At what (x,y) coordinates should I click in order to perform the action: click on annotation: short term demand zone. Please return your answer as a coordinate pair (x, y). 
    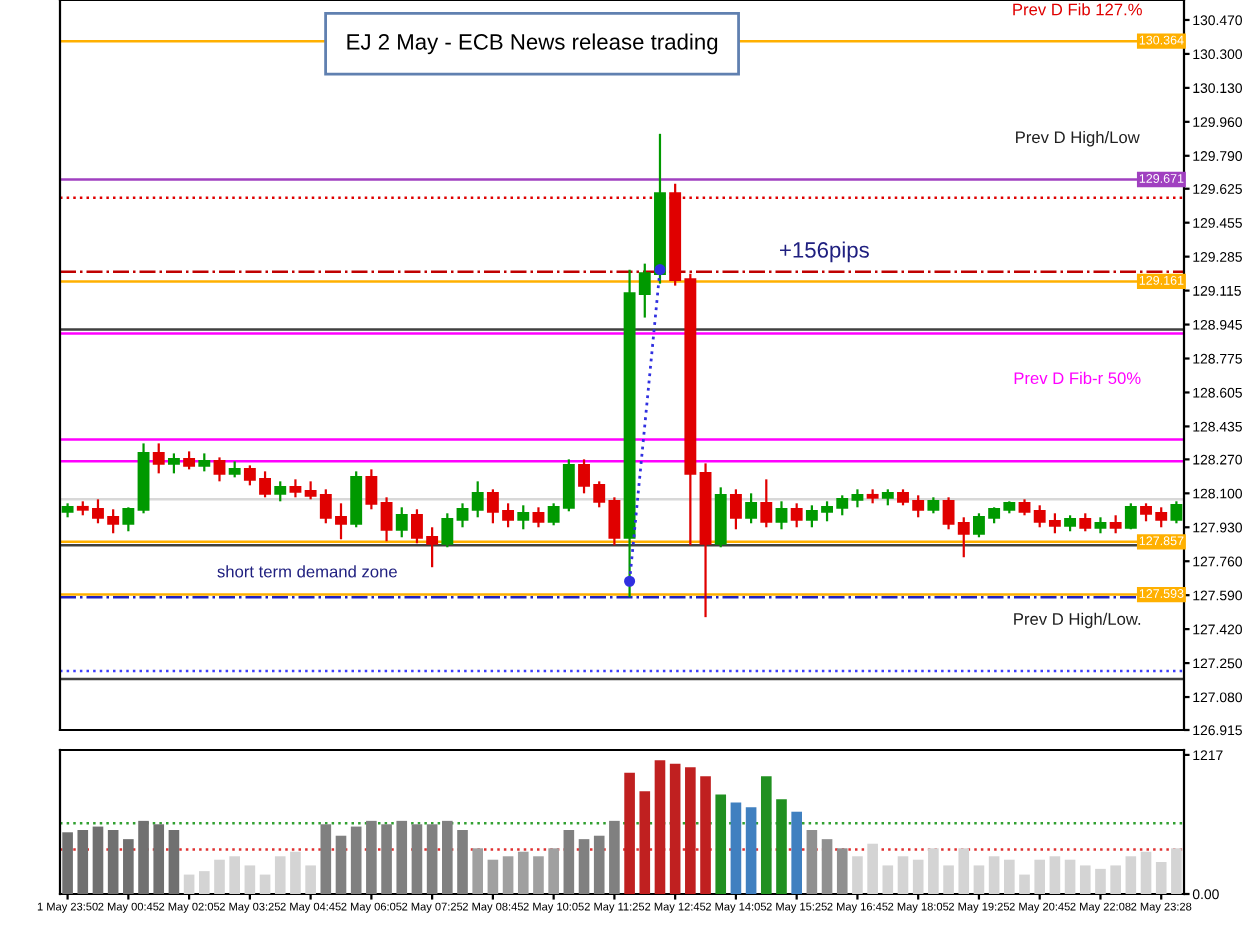
    Looking at the image, I should click on (307, 571).